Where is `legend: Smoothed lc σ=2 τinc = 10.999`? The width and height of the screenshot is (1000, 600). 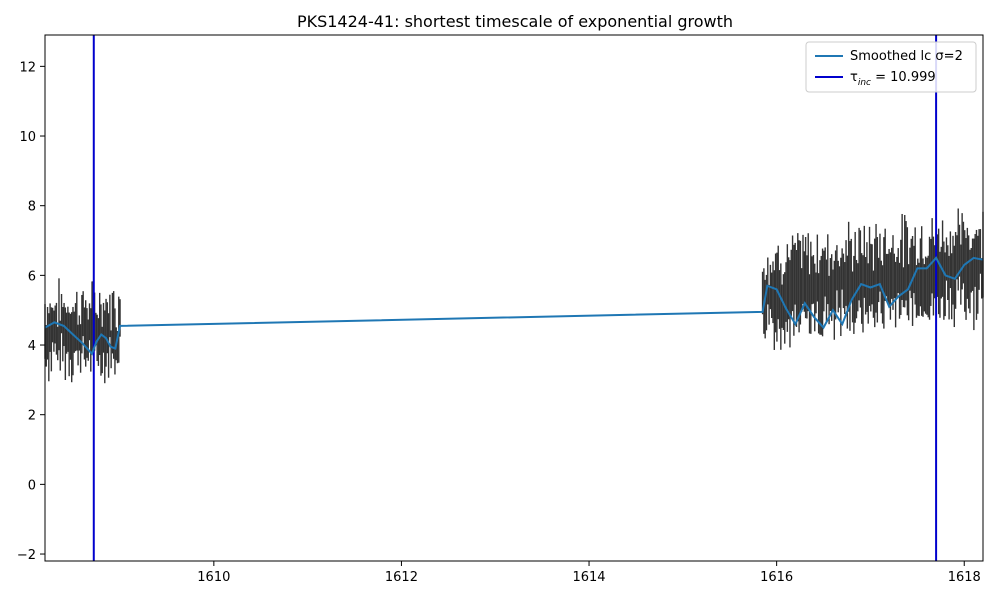 legend: Smoothed lc σ=2 τinc = 10.999 is located at coordinates (891, 67).